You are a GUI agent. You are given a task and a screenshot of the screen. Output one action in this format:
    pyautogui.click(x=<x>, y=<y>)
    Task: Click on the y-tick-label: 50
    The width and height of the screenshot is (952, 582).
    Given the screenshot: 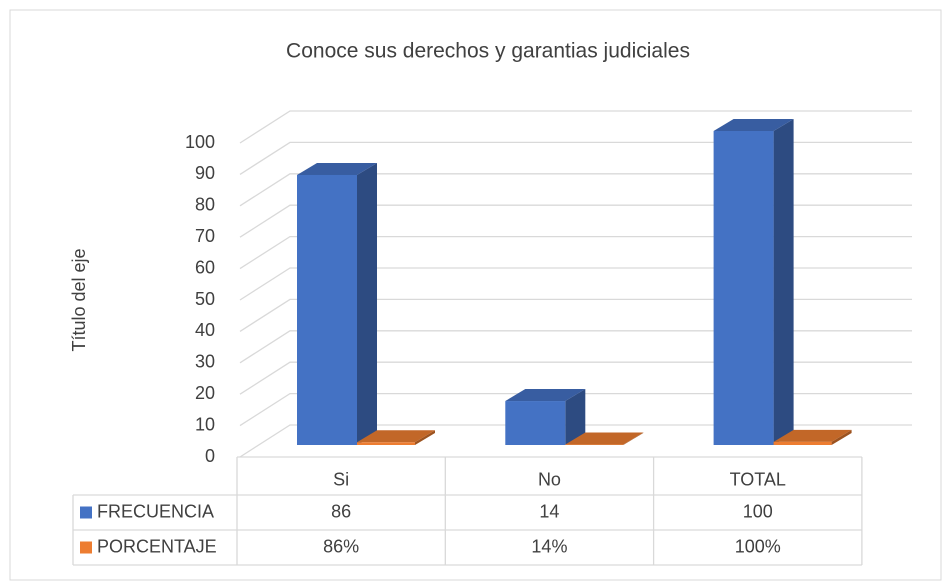 What is the action you would take?
    pyautogui.click(x=205, y=299)
    